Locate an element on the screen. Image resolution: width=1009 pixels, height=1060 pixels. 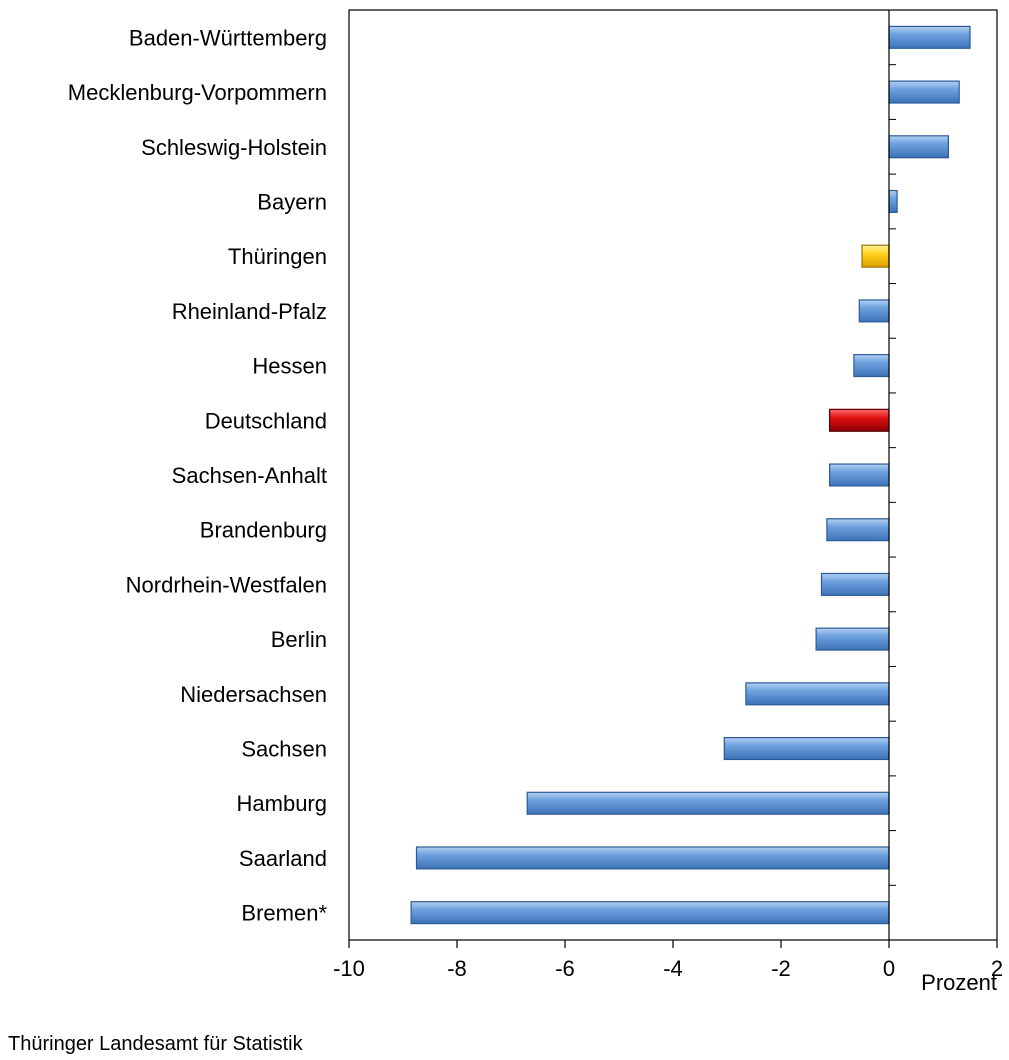
x-tick-label: -8 is located at coordinates (457, 968).